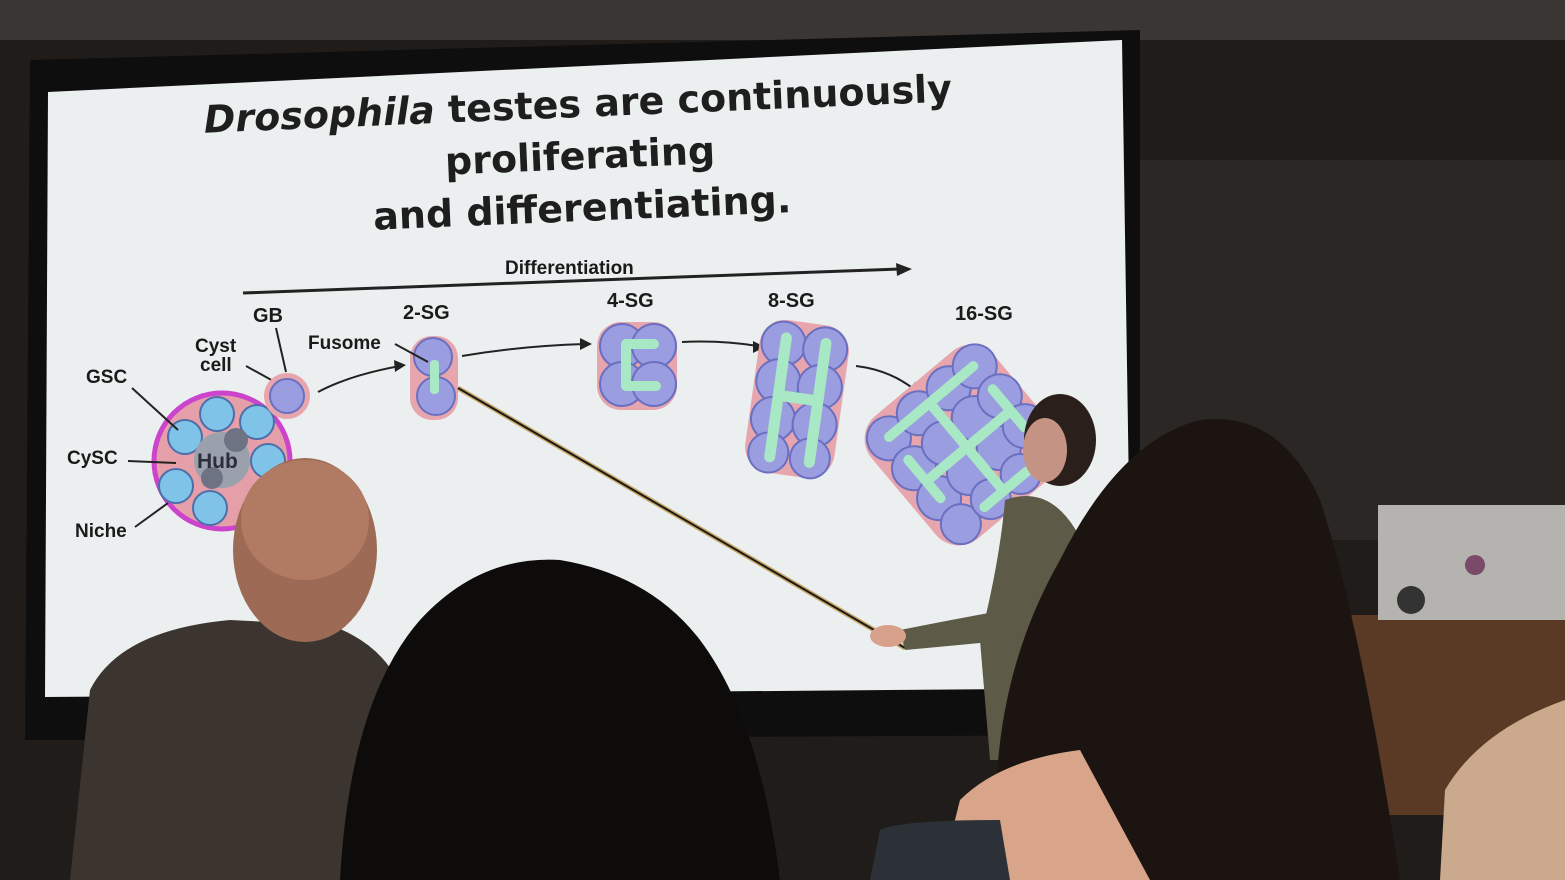 The width and height of the screenshot is (1565, 880). What do you see at coordinates (984, 314) in the screenshot?
I see `stage-label-16sg: 16-SG` at bounding box center [984, 314].